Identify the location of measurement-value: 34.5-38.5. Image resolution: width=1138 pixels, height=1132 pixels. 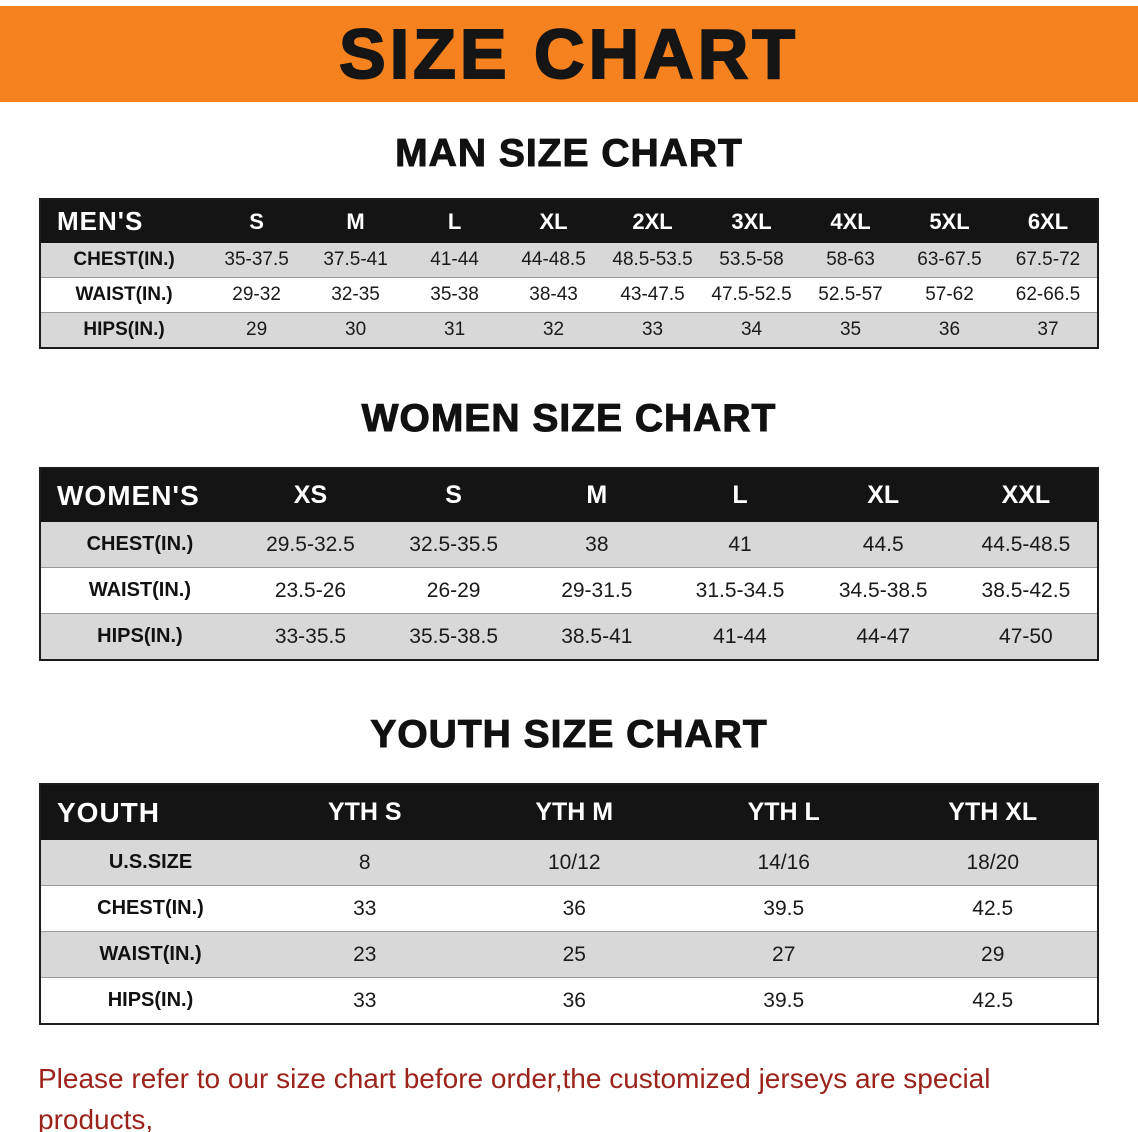
(883, 590).